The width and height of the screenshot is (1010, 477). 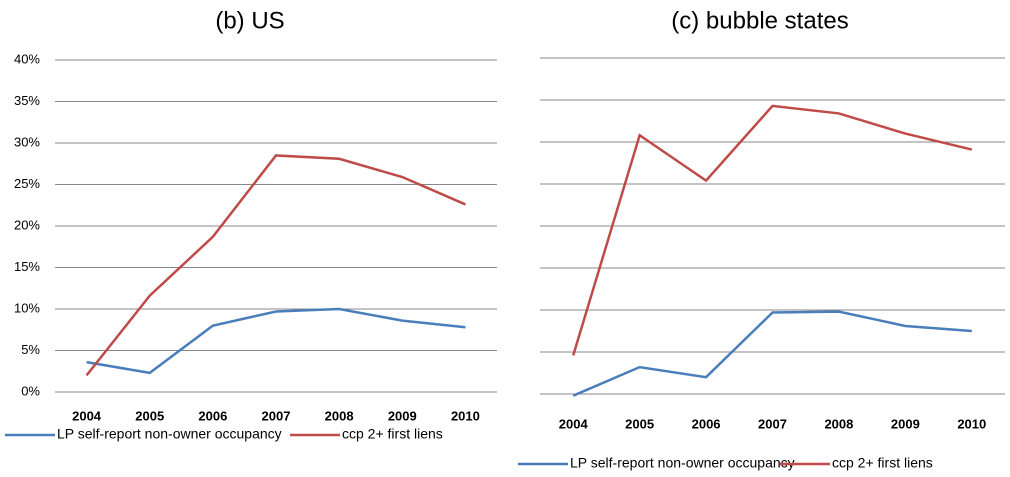 What do you see at coordinates (27, 141) in the screenshot?
I see `y-tick-label: 30%` at bounding box center [27, 141].